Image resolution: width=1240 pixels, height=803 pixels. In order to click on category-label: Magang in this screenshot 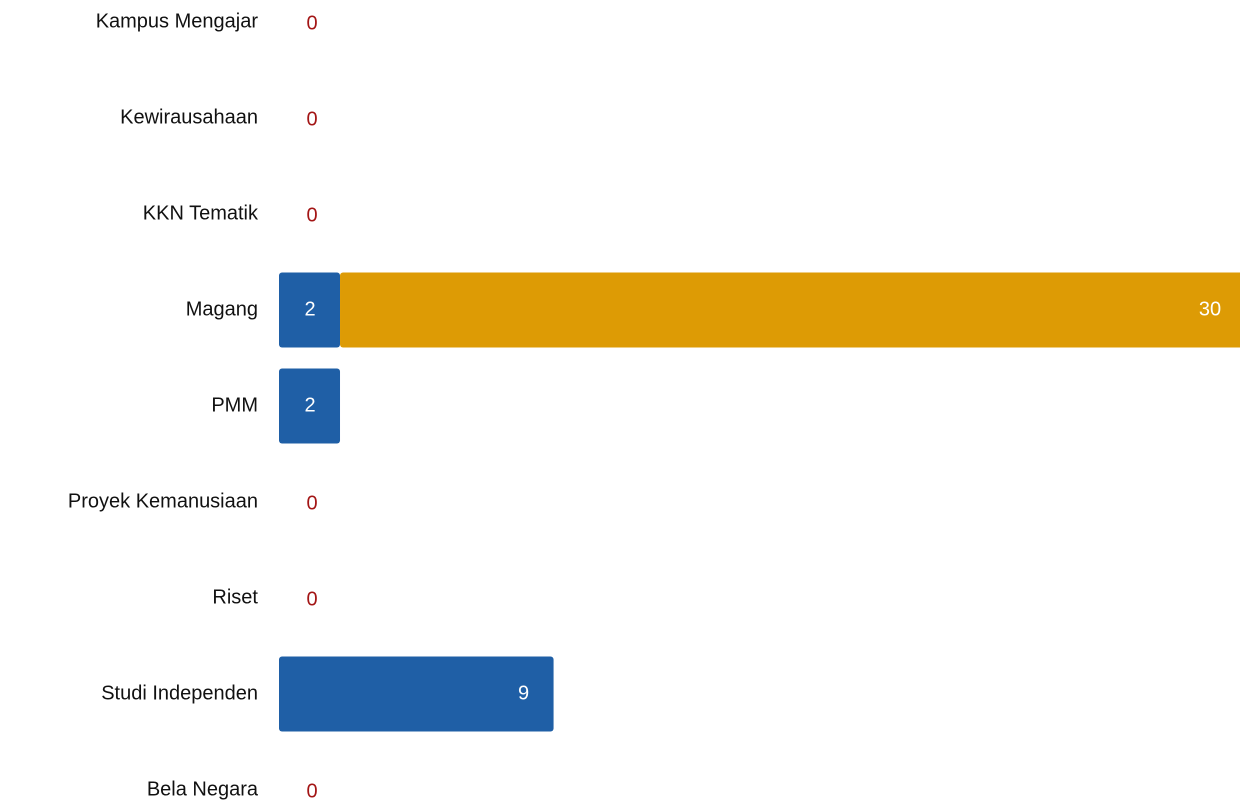, I will do `click(222, 309)`.